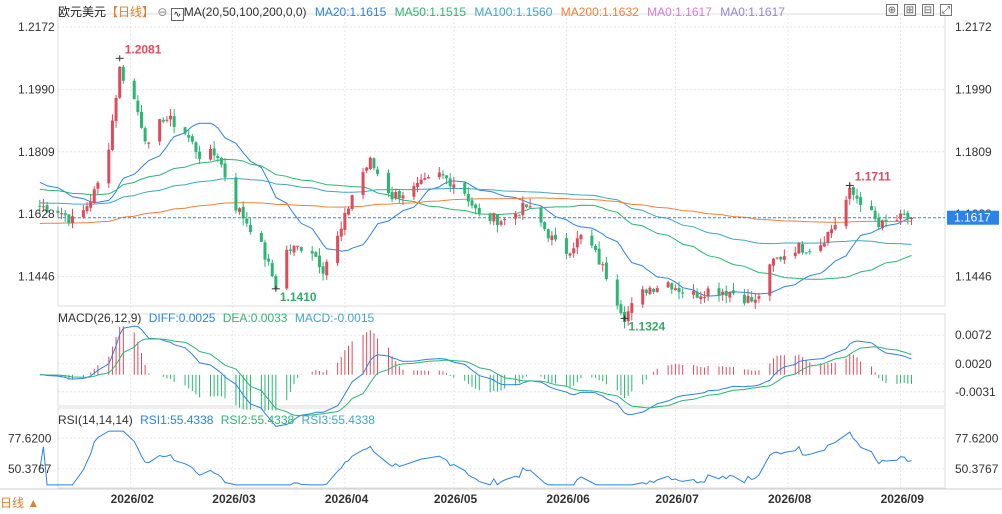 This screenshot has width=1002, height=514. Describe the element at coordinates (647, 326) in the screenshot. I see `extreme-label: 1.1324` at that location.